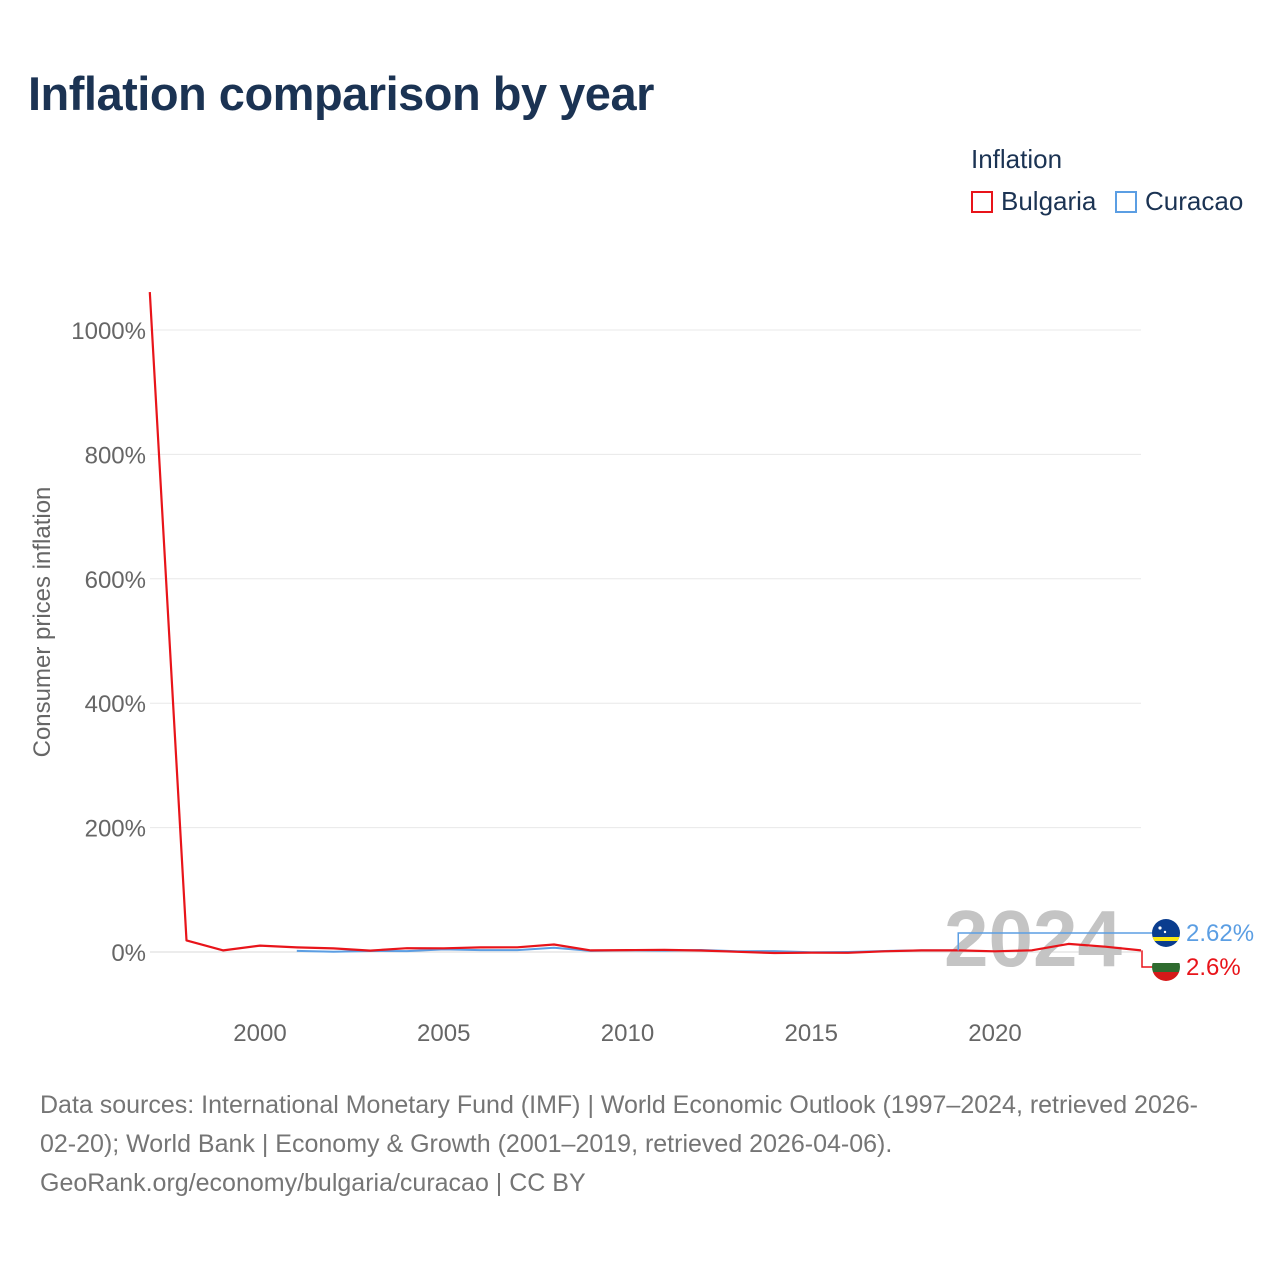 This screenshot has width=1280, height=1280. I want to click on x-tick-label: 2000, so click(259, 1033).